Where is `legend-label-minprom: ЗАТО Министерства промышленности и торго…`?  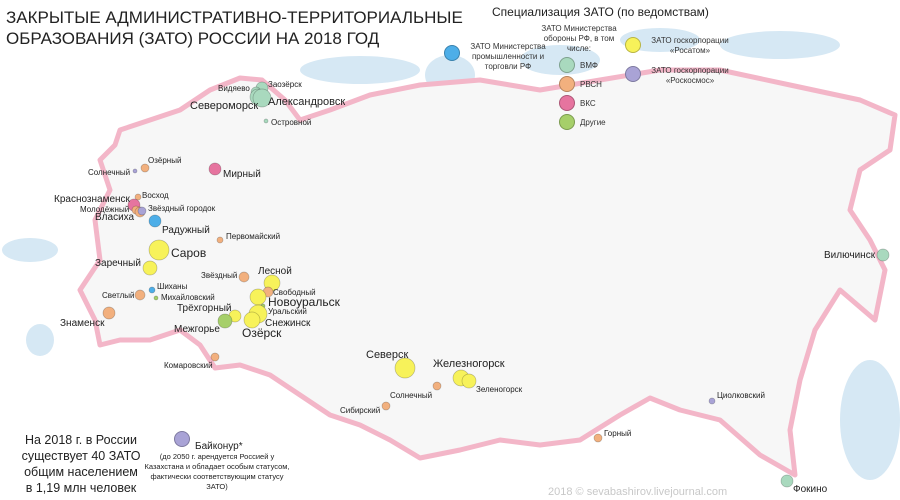
legend-label-minprom: ЗАТО Министерства промышленности и торго… is located at coordinates (508, 56).